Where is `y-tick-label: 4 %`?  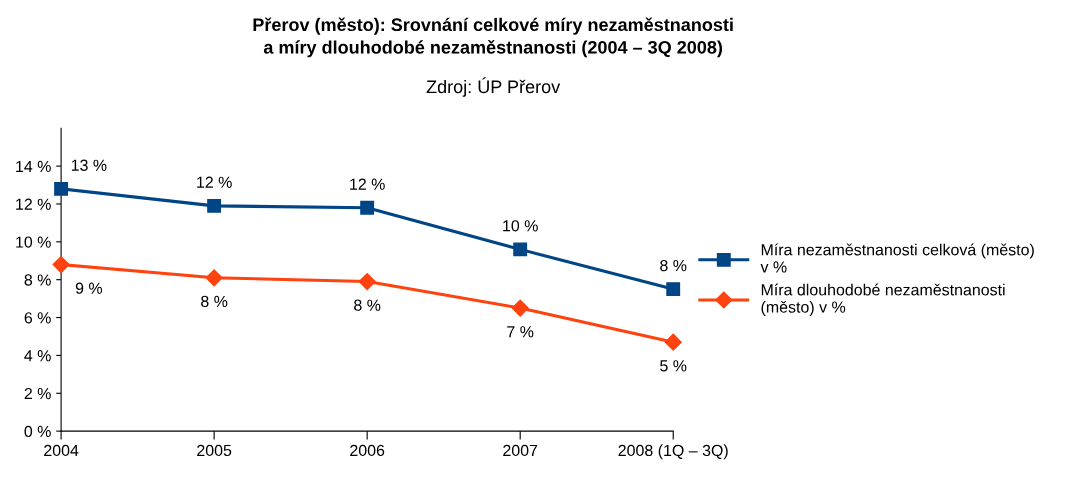
y-tick-label: 4 % is located at coordinates (37, 356).